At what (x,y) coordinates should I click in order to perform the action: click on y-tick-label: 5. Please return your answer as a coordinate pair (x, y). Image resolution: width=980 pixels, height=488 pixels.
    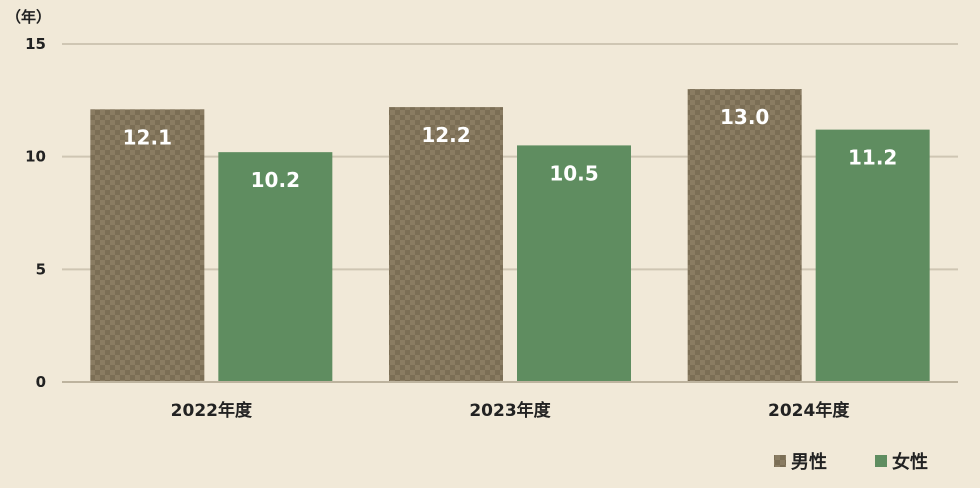
    Looking at the image, I should click on (41, 269).